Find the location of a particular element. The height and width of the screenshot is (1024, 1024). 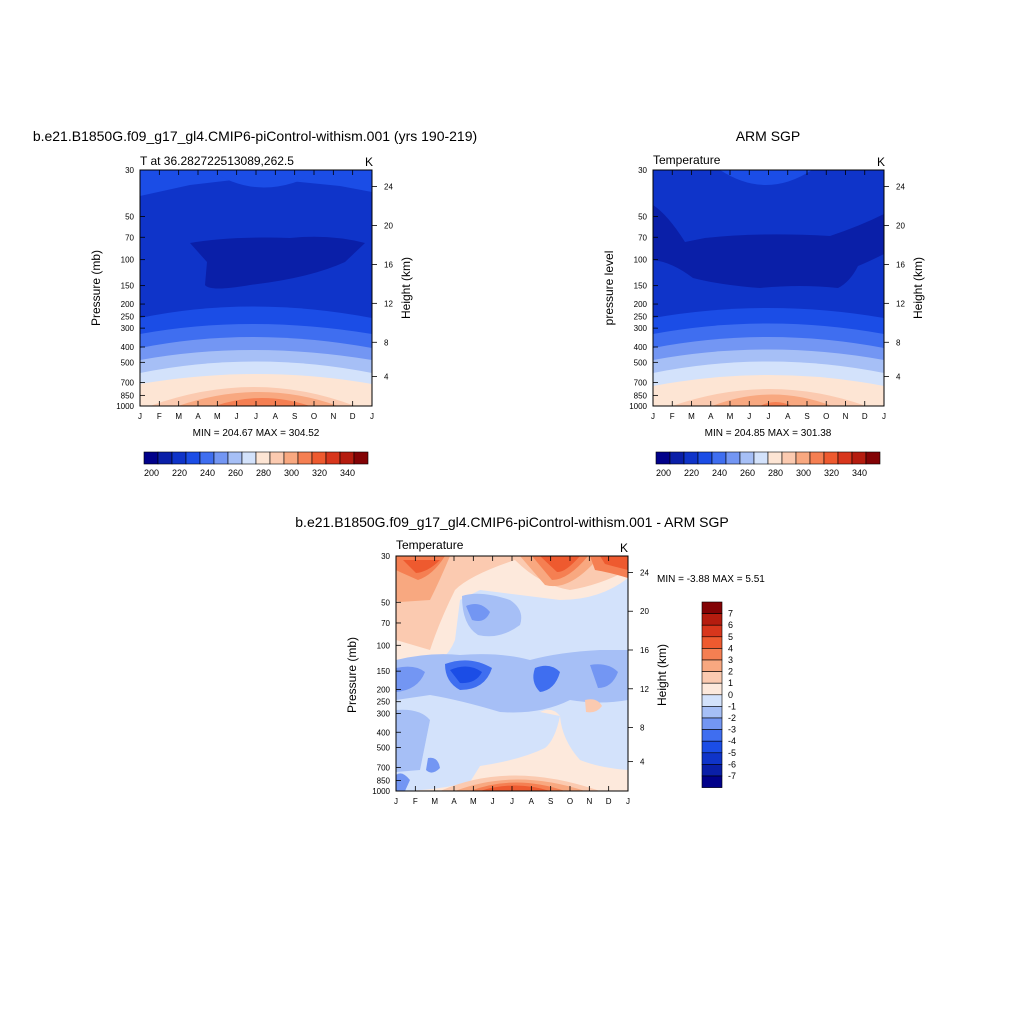

height-tick-label: 12 is located at coordinates (388, 303).